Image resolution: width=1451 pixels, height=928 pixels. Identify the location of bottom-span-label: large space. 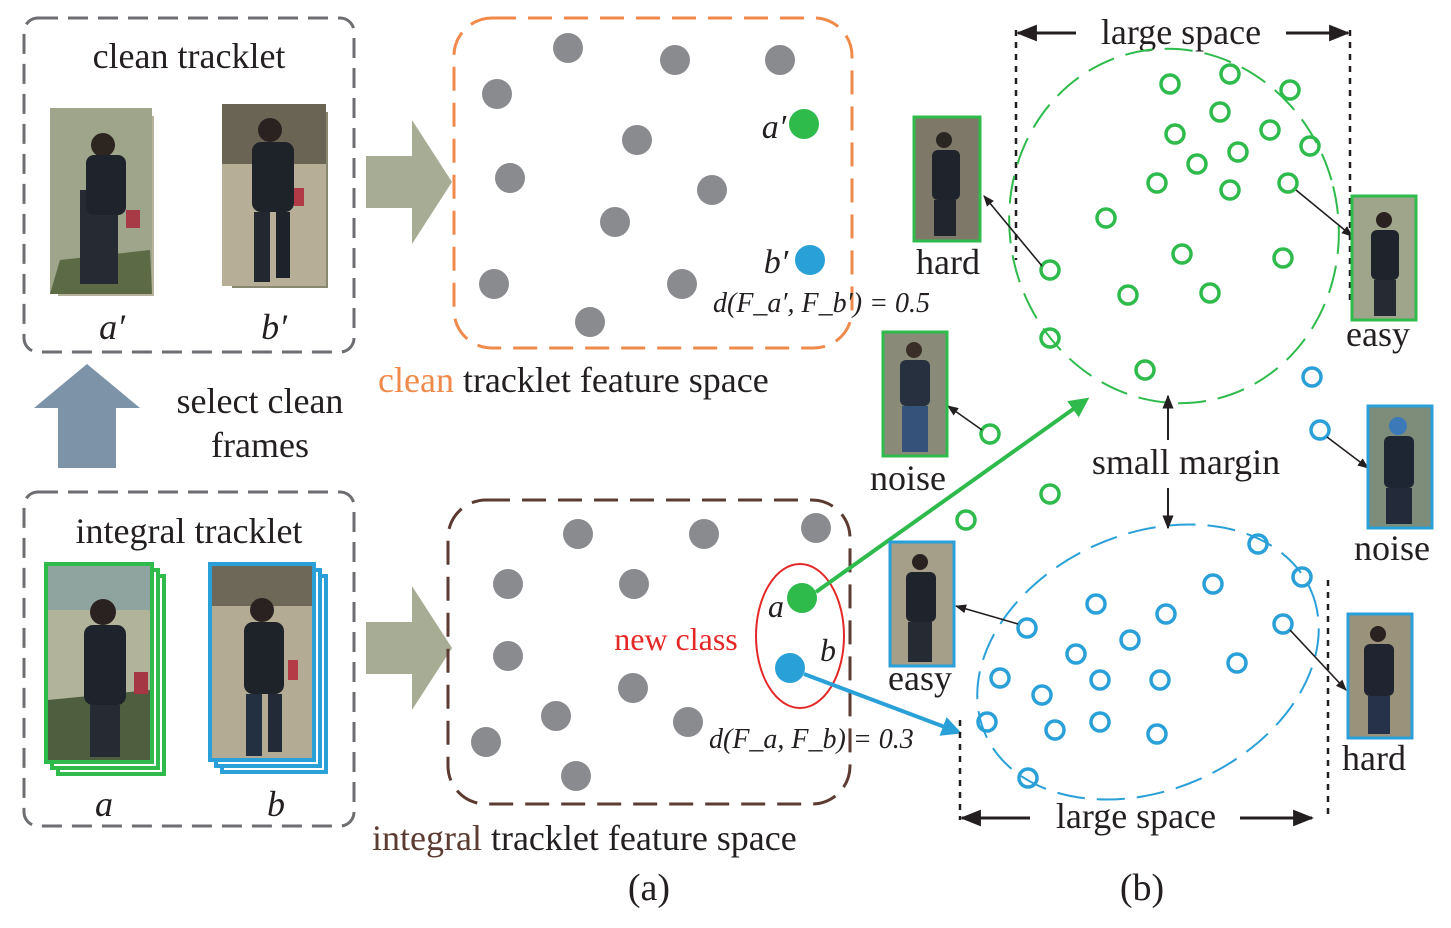
(1136, 816).